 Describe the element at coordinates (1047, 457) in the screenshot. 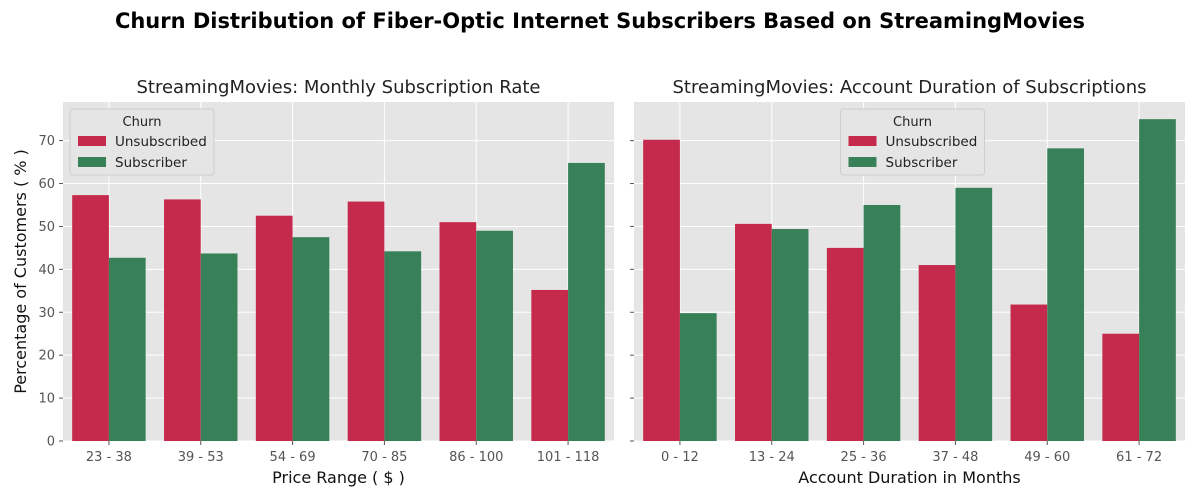

I see `x-tick-label: 49 - 60` at that location.